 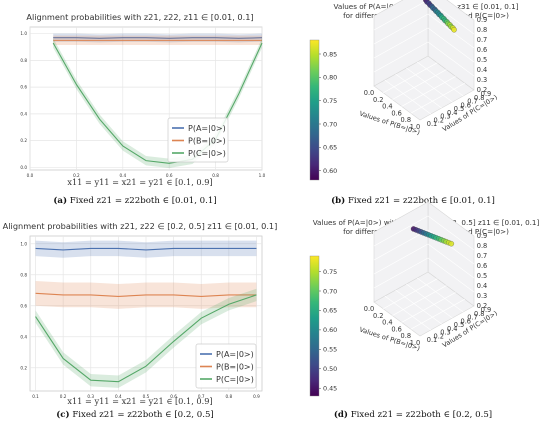 What do you see at coordinates (413, 415) in the screenshot?
I see `caption-d: (d) Fixed z21 = z22both ∈ [0.2, 0.5]` at bounding box center [413, 415].